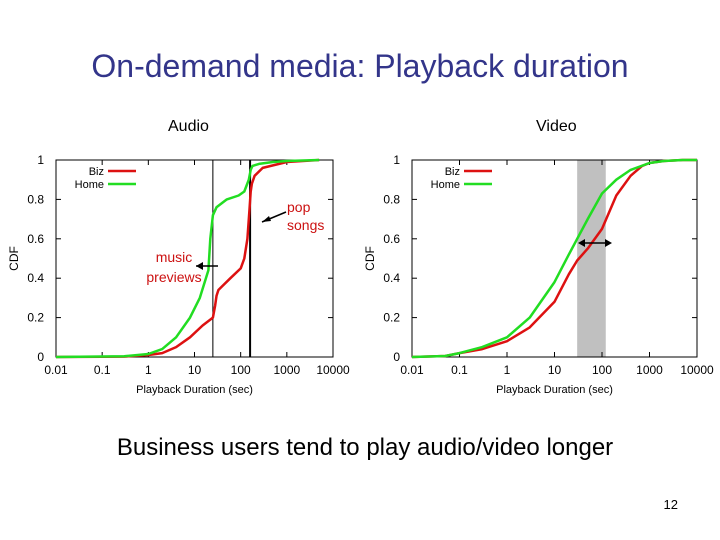 This screenshot has width=720, height=540. Describe the element at coordinates (173, 277) in the screenshot. I see `annotation-music-previews: previews` at that location.